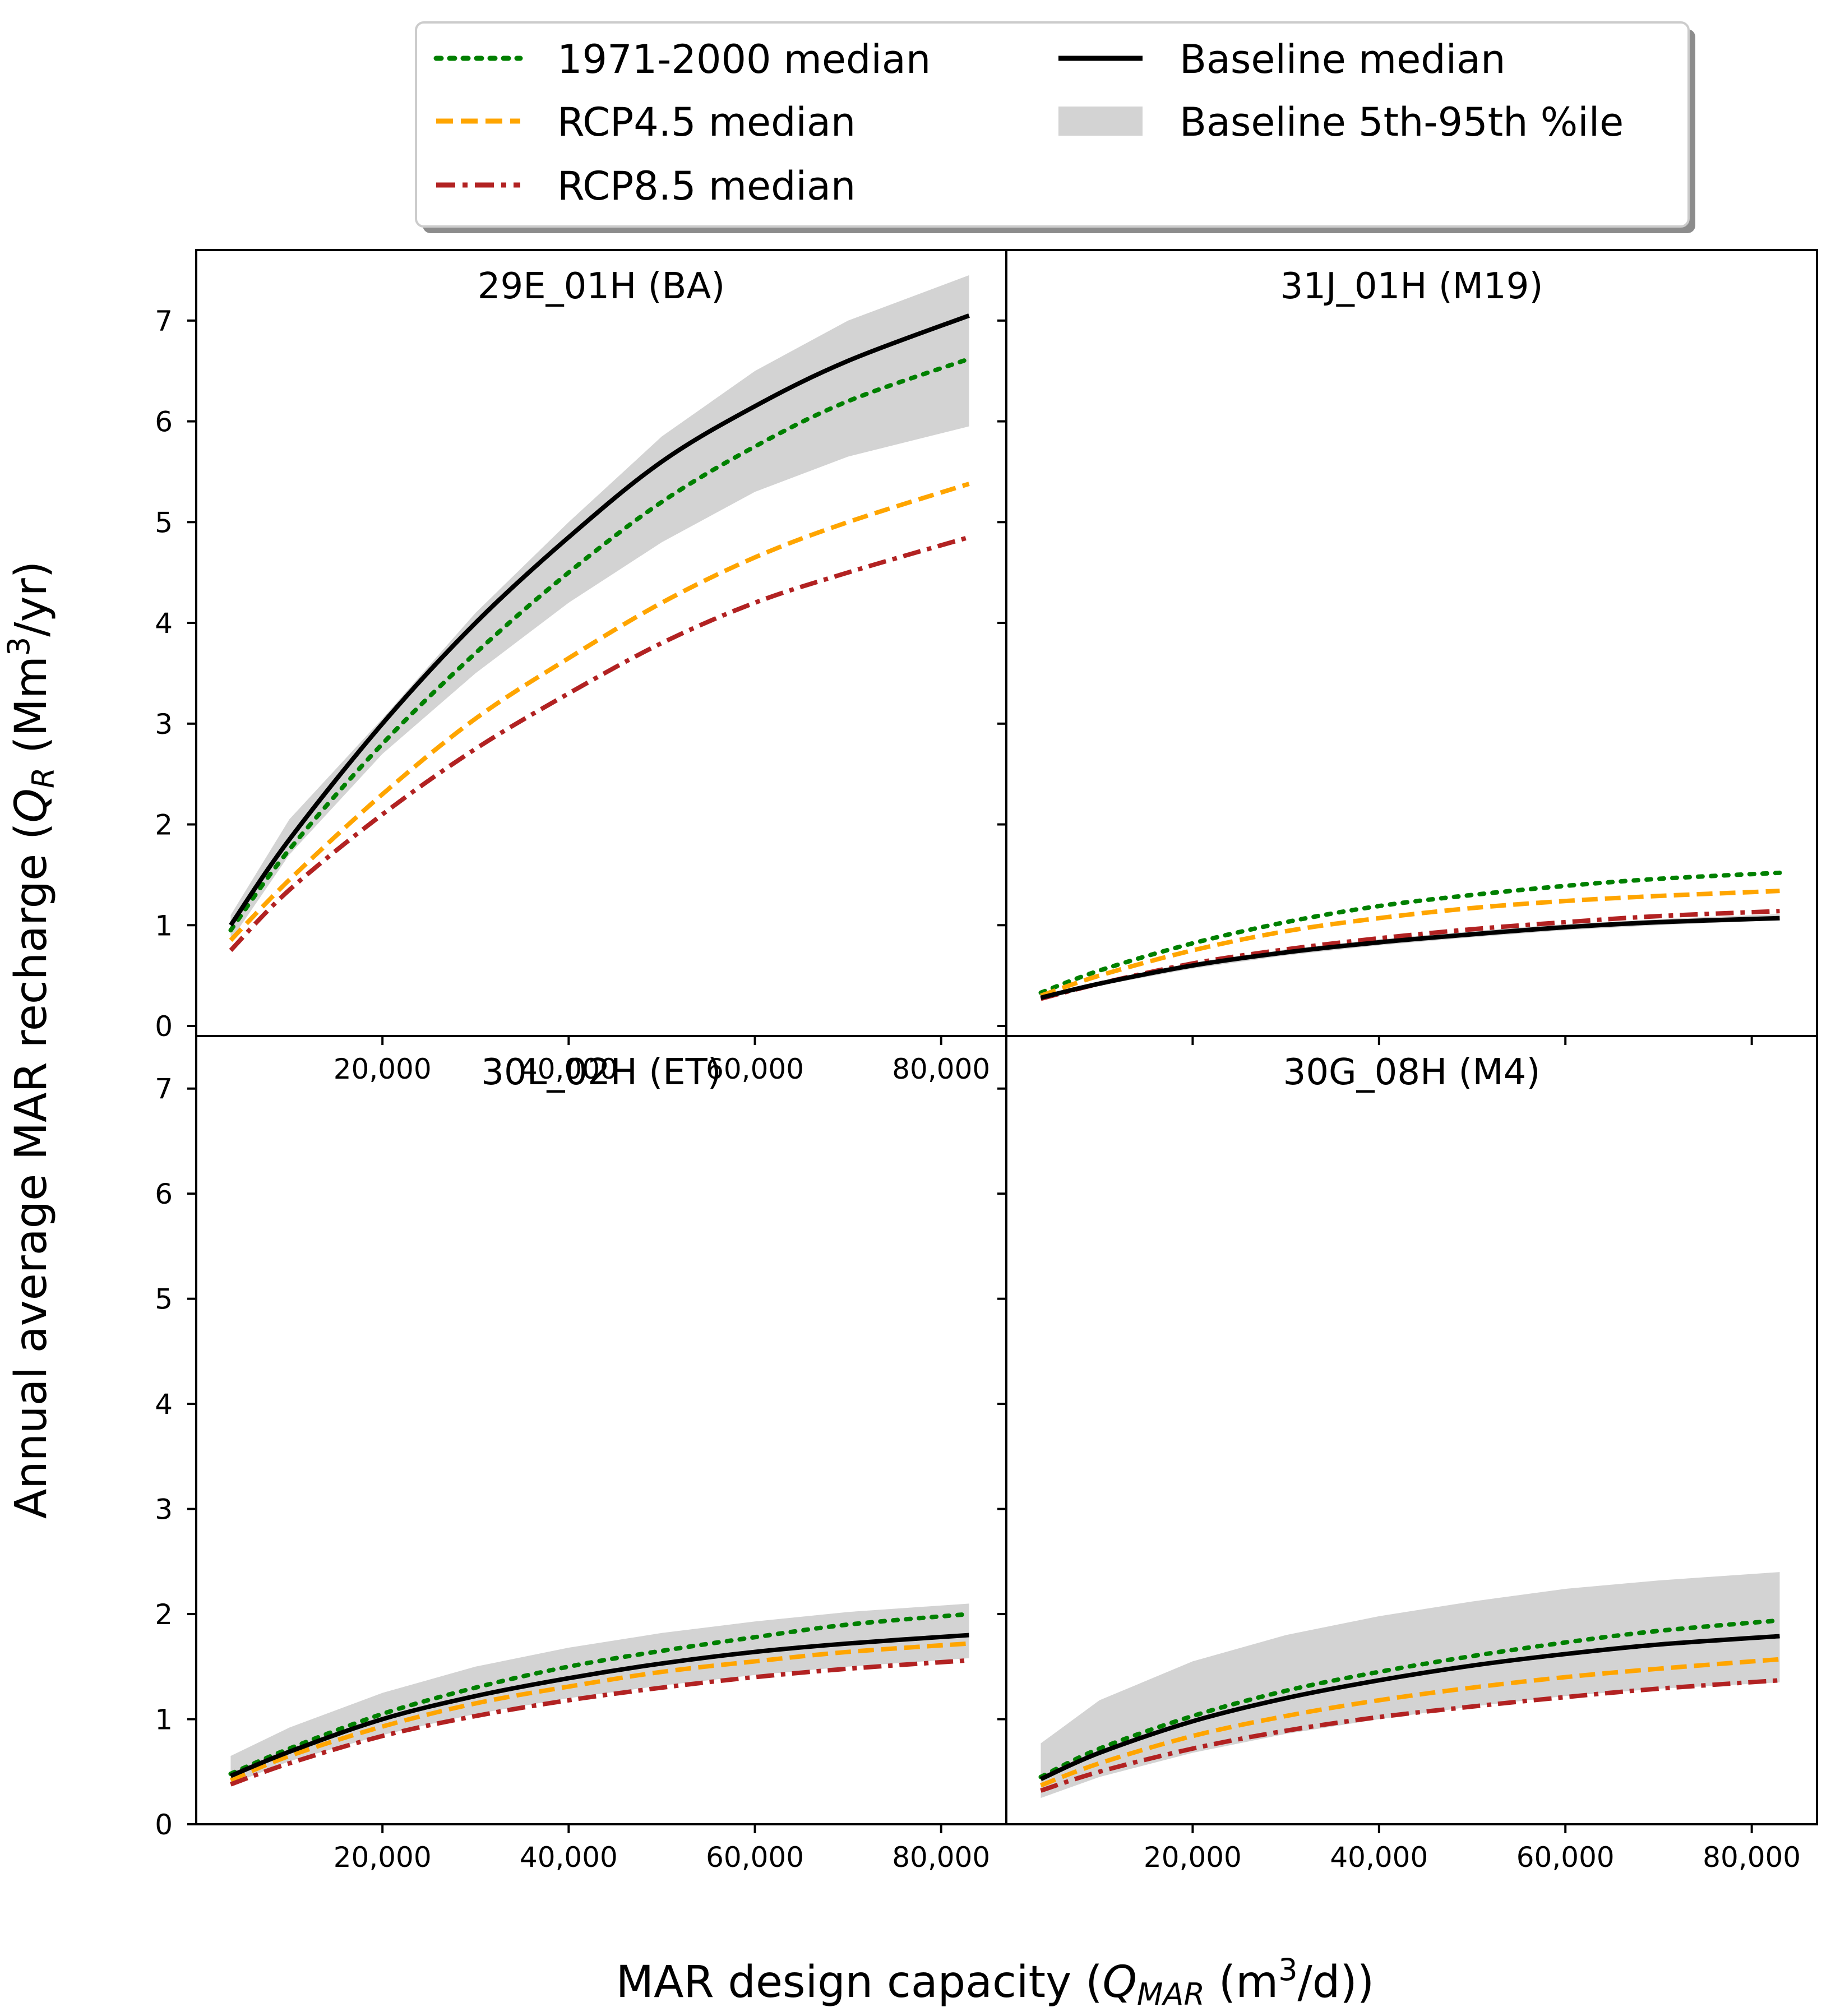  What do you see at coordinates (31, 1040) in the screenshot?
I see `y-axis-label: Annual average MAR recharge (QR (Mm3/yr)` at bounding box center [31, 1040].